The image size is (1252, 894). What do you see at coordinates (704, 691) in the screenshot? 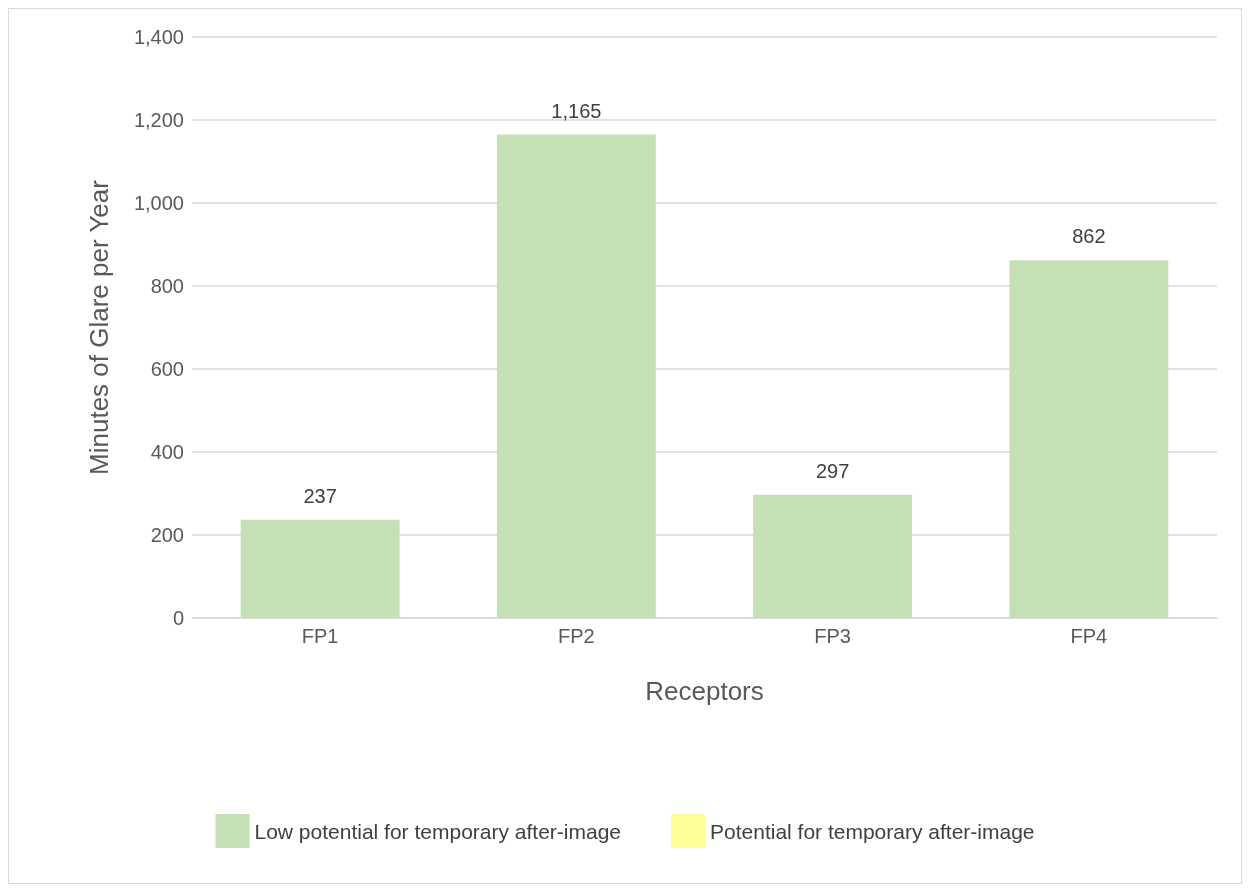
I see `x-axis-title: Receptors` at bounding box center [704, 691].